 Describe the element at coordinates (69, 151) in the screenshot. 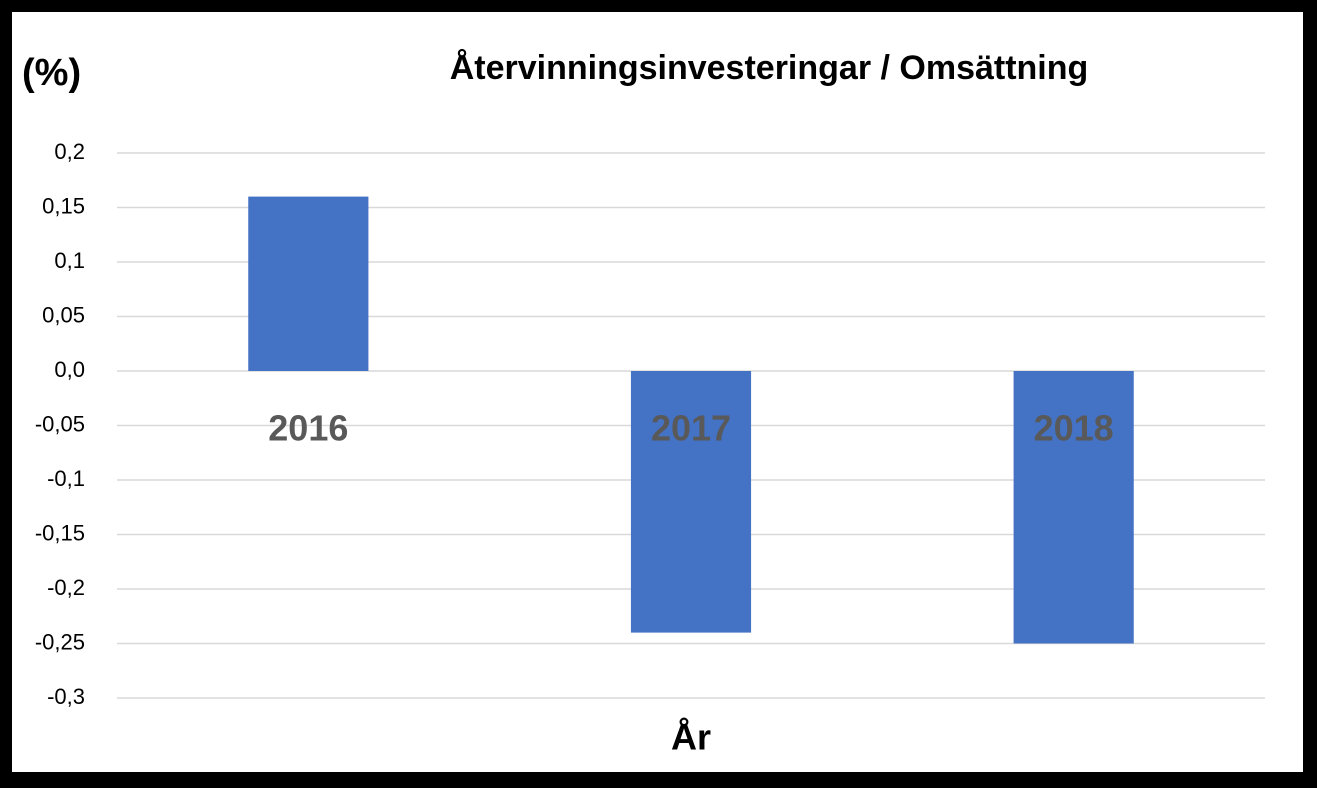

I see `y-tick-label: 0,2` at that location.